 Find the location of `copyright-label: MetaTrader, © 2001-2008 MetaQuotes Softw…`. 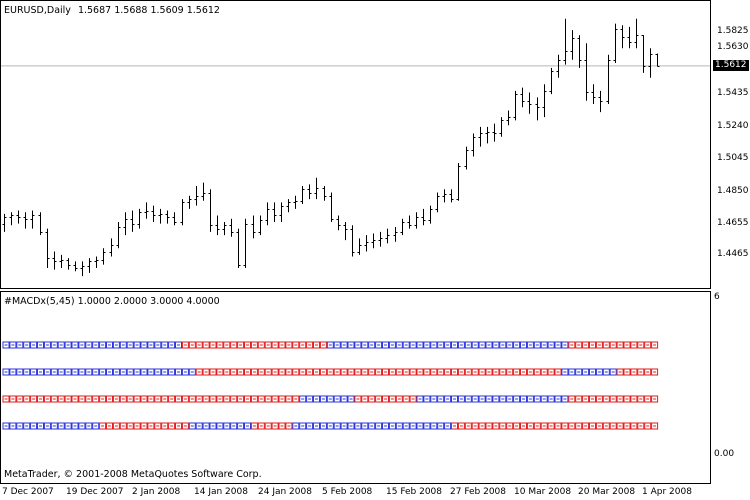

copyright-label: MetaTrader, © 2001-2008 MetaQuotes Softw… is located at coordinates (133, 474).